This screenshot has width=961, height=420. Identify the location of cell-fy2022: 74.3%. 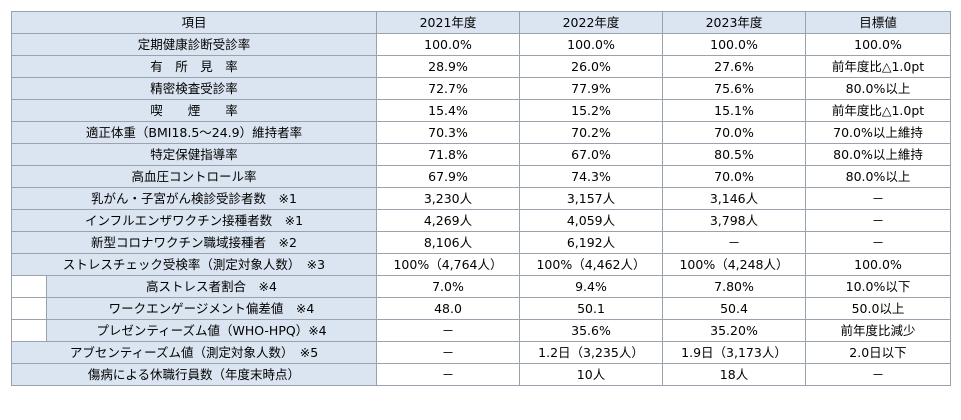
(591, 176).